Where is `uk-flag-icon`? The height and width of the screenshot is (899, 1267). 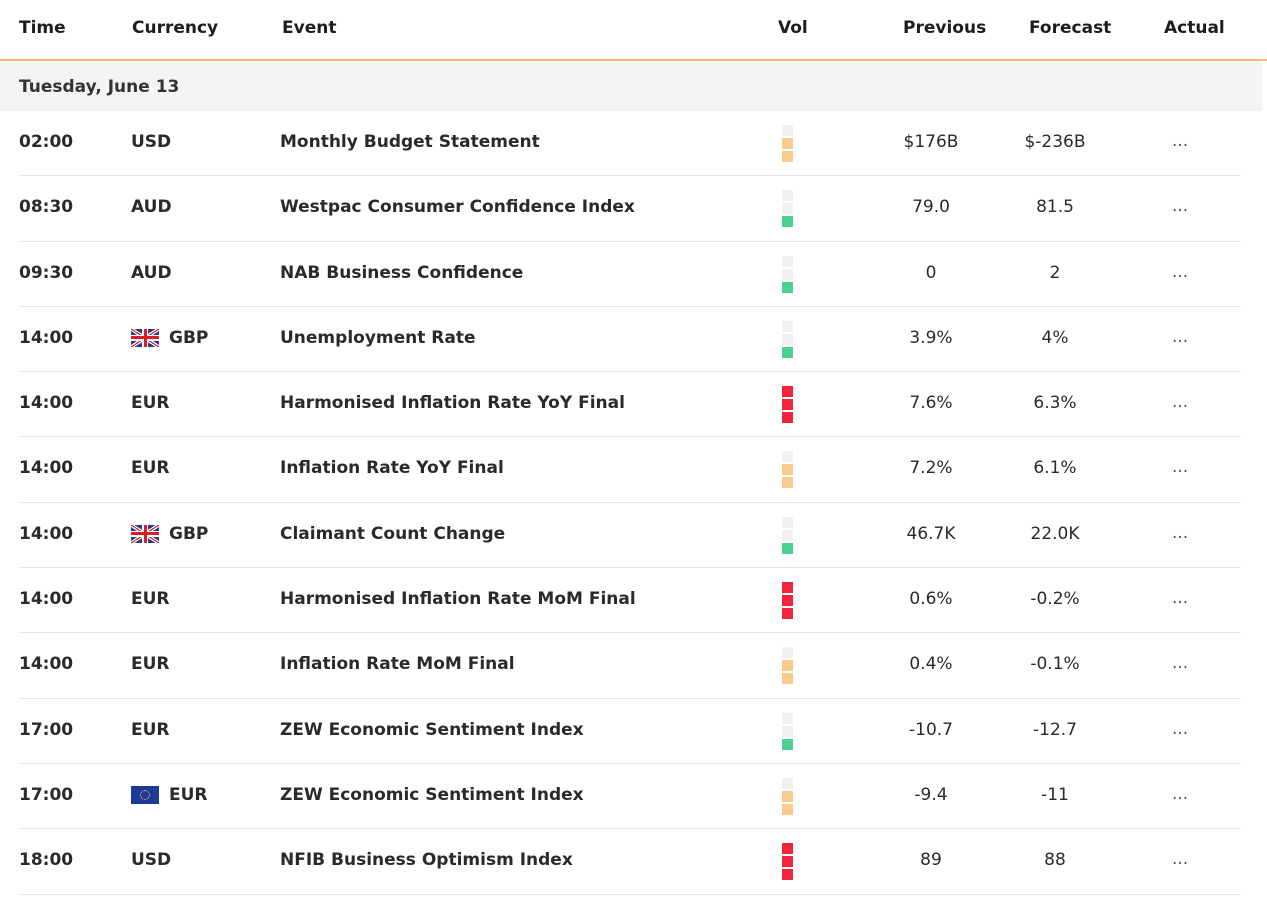 uk-flag-icon is located at coordinates (145, 533).